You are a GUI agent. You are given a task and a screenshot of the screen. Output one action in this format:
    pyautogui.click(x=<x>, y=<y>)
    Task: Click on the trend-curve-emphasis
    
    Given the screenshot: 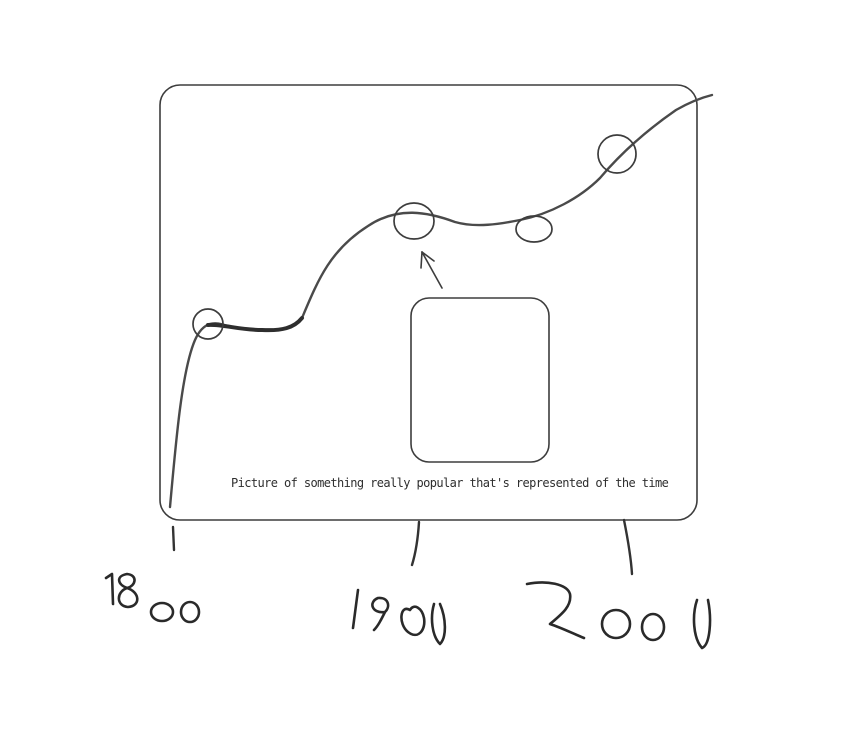 What is the action you would take?
    pyautogui.click(x=255, y=324)
    